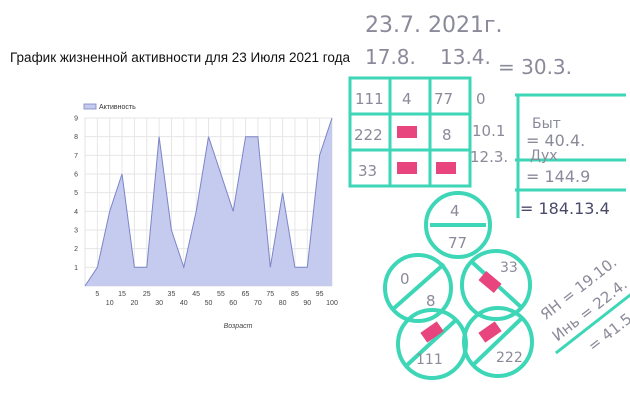  Describe the element at coordinates (258, 303) in the screenshot. I see `x-tick-label: 70` at that location.